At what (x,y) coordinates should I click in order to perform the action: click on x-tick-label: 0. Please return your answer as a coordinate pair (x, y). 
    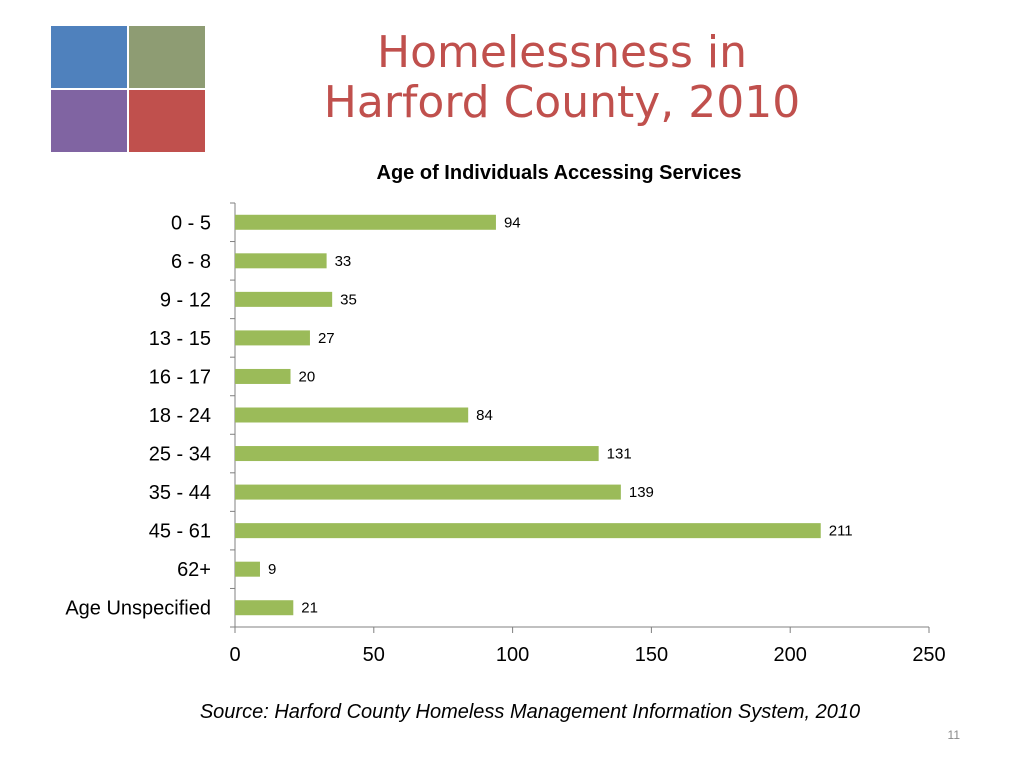
    Looking at the image, I should click on (234, 655).